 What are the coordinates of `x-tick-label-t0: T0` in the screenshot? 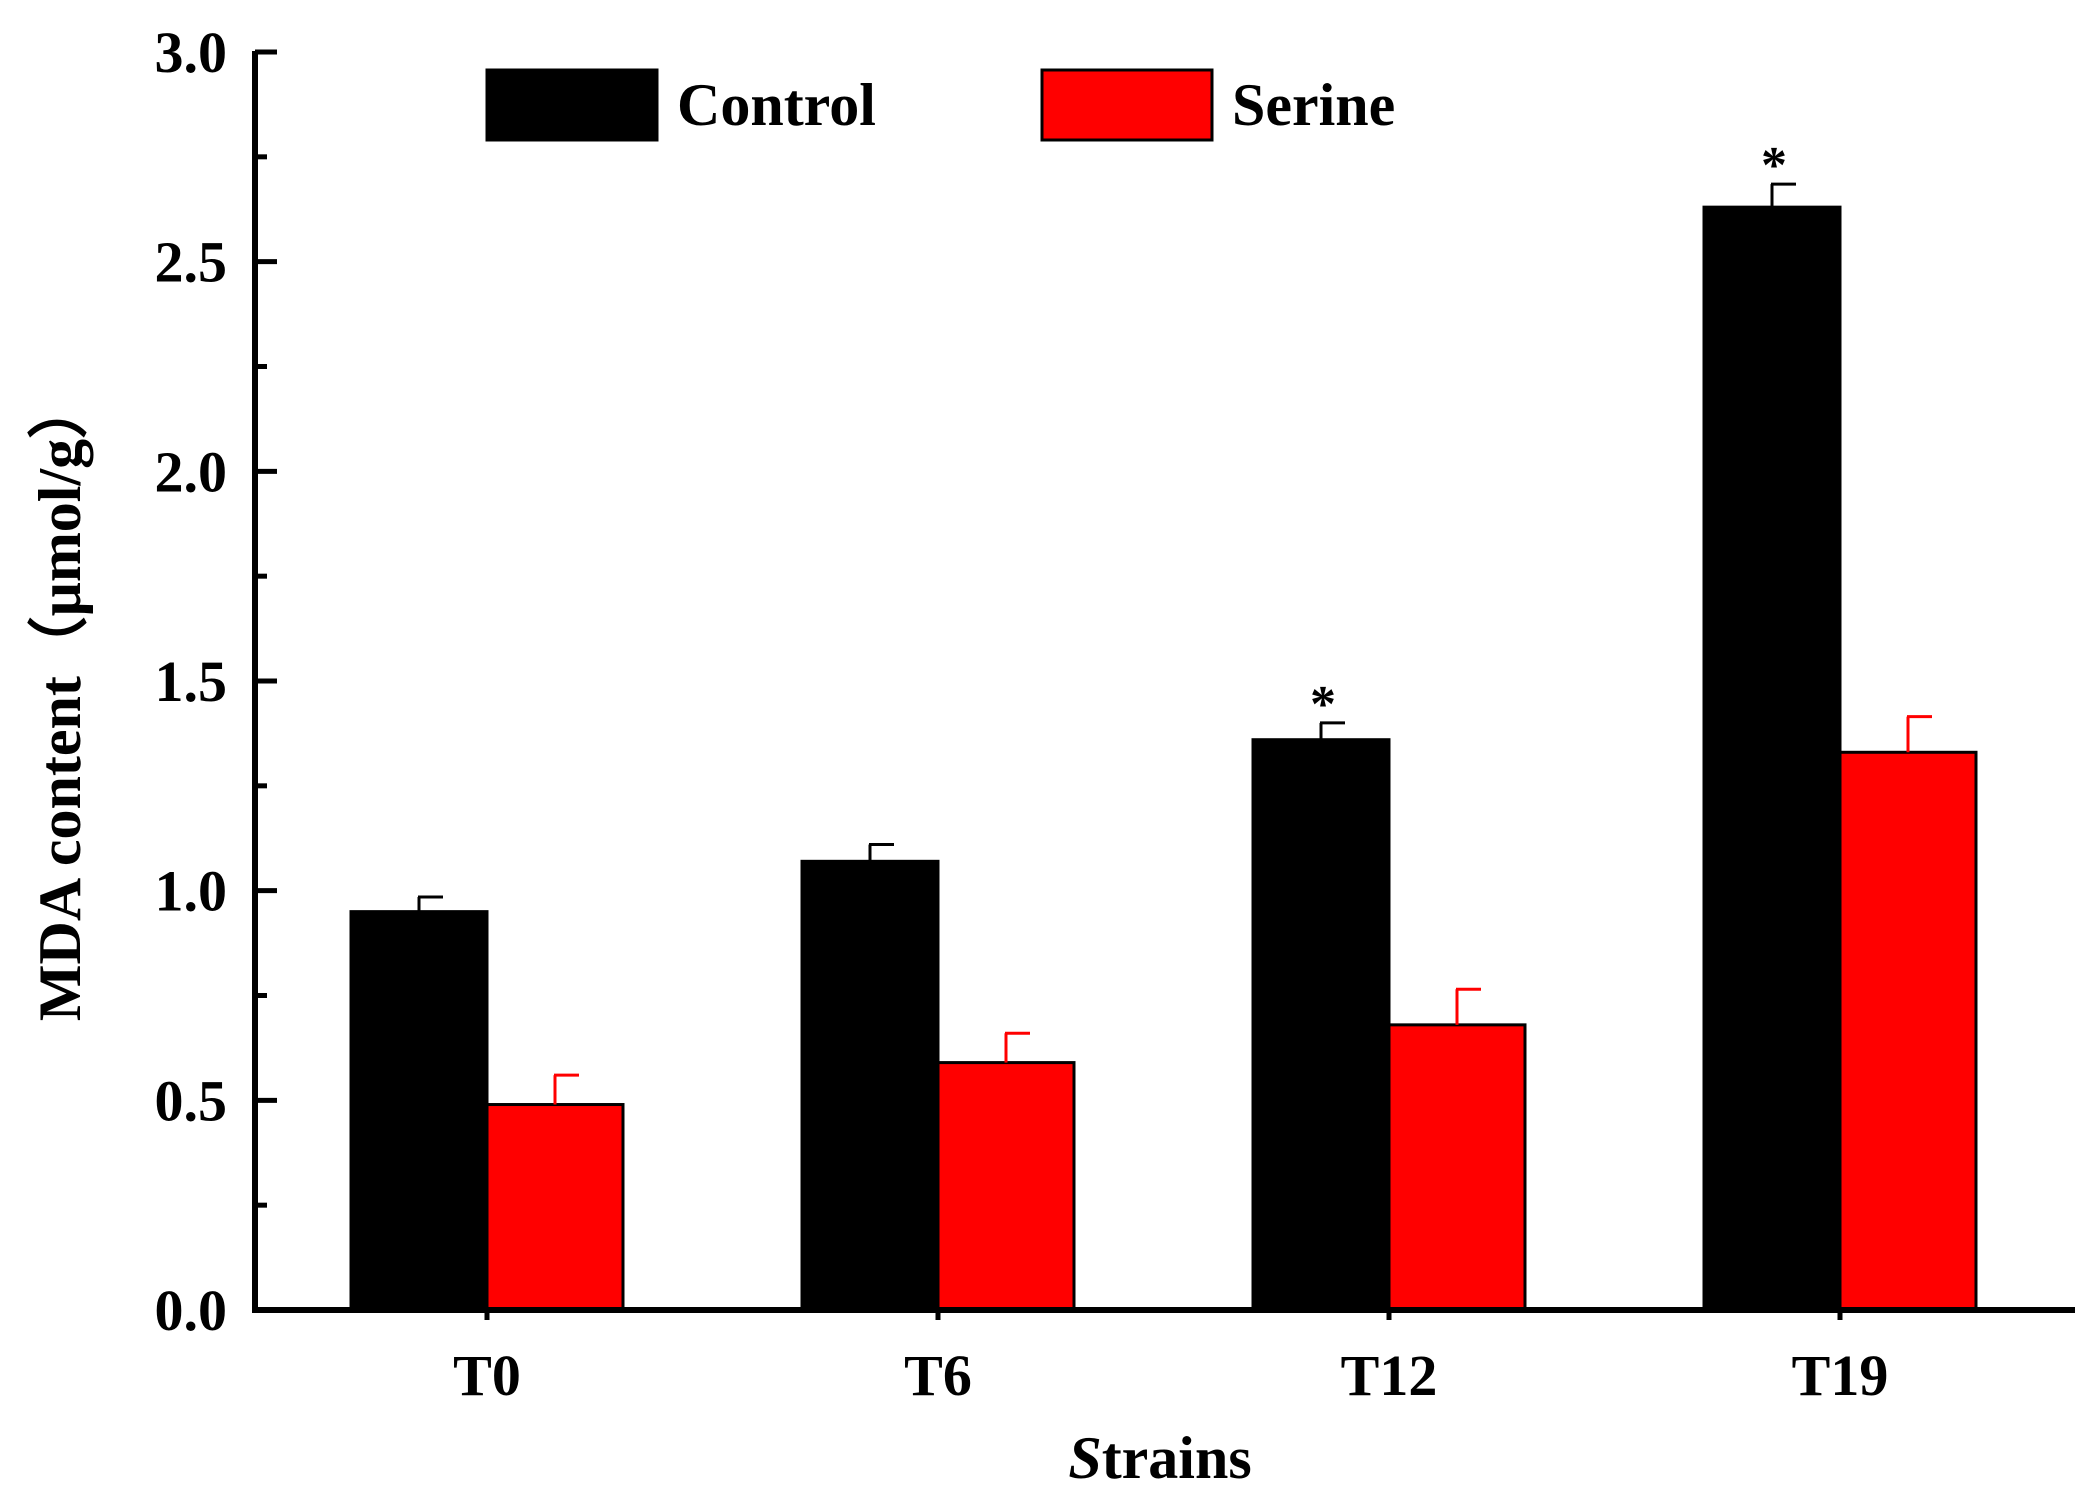 It's located at (487, 1375).